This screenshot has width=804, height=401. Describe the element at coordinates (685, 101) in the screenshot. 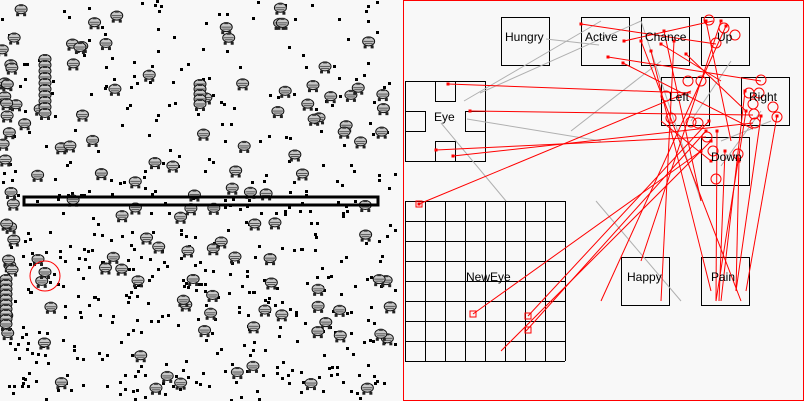

I see `lobe-left` at that location.